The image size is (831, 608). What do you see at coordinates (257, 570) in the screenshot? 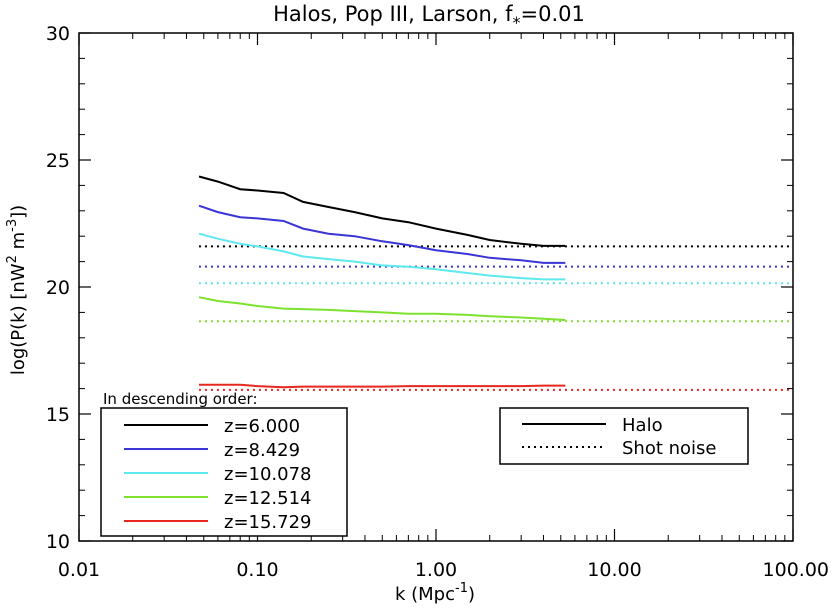
I see `x-tick-label: 0.10` at bounding box center [257, 570].